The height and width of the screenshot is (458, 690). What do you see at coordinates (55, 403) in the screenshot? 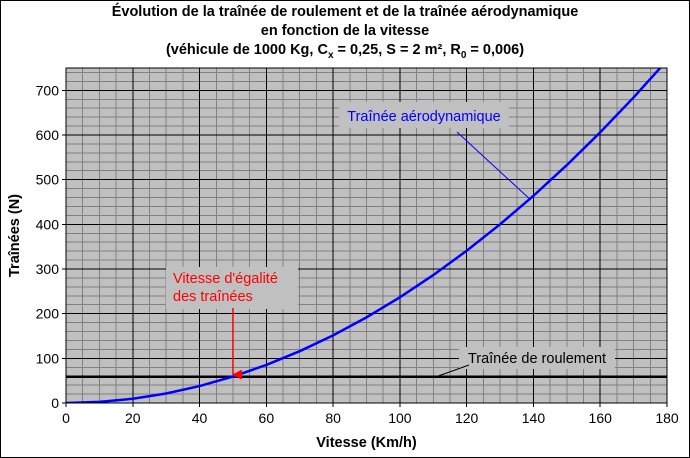
I see `y-tick-label: 0` at bounding box center [55, 403].